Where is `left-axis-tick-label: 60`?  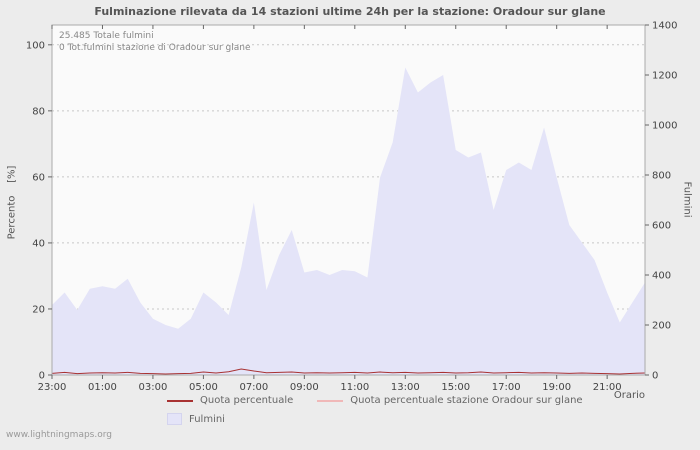 left-axis-tick-label: 60 is located at coordinates (38, 177).